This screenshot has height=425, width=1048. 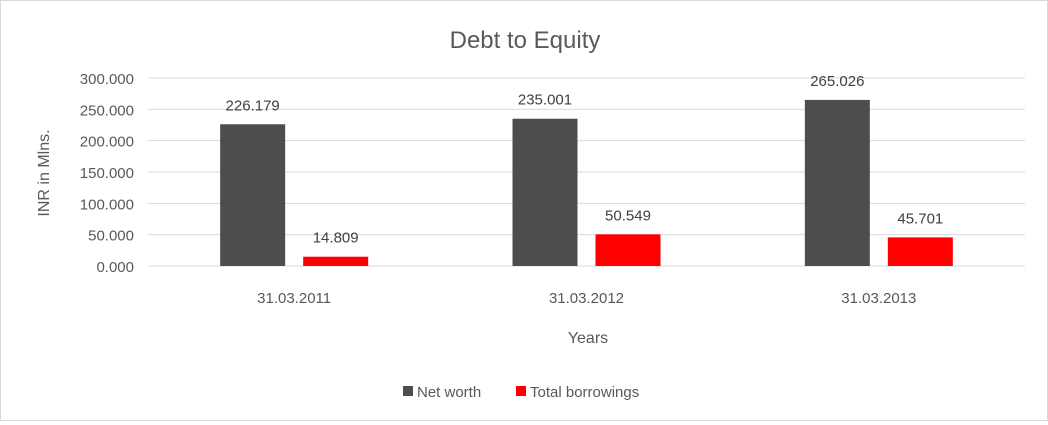 What do you see at coordinates (878, 298) in the screenshot?
I see `x-tick-label: 31.03.2013` at bounding box center [878, 298].